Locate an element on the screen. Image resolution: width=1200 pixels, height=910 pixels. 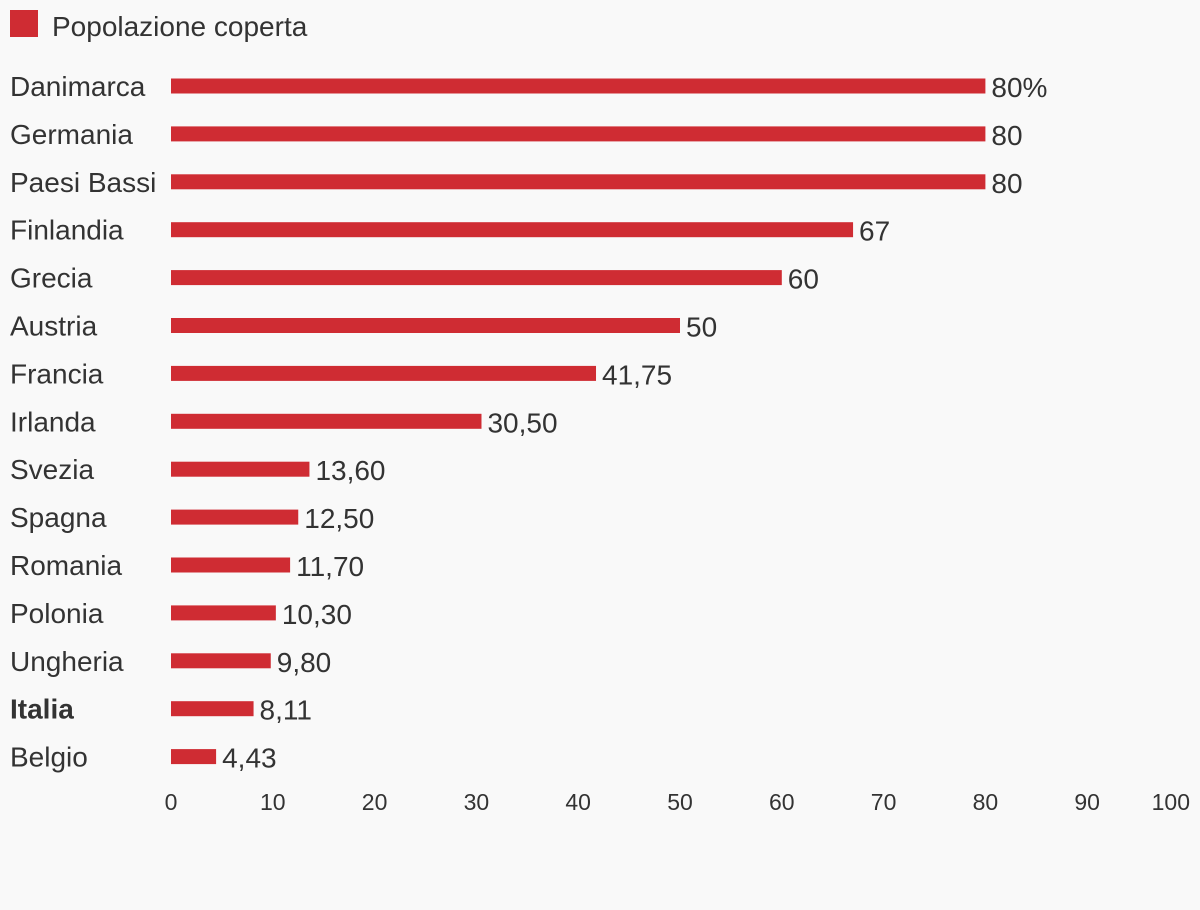
x-tick-label: 50 is located at coordinates (680, 802).